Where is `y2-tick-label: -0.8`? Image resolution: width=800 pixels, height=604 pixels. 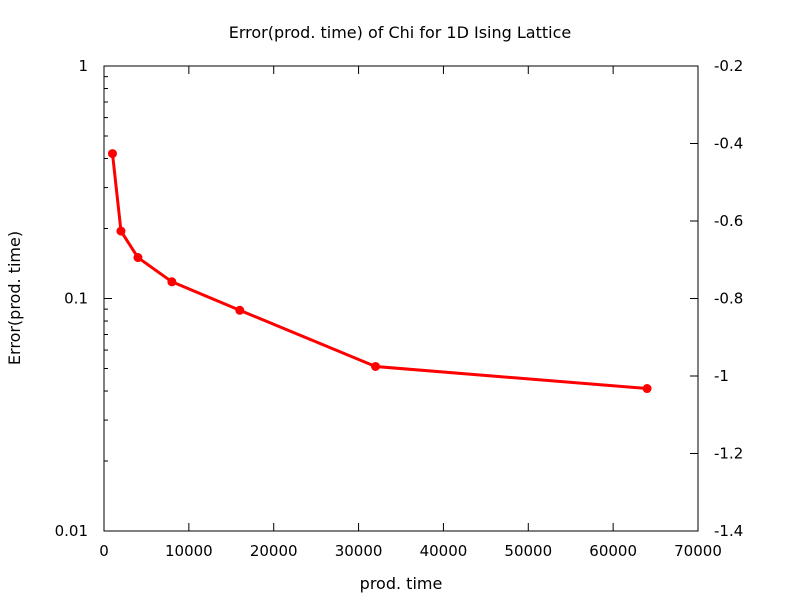
y2-tick-label: -0.8 is located at coordinates (728, 299).